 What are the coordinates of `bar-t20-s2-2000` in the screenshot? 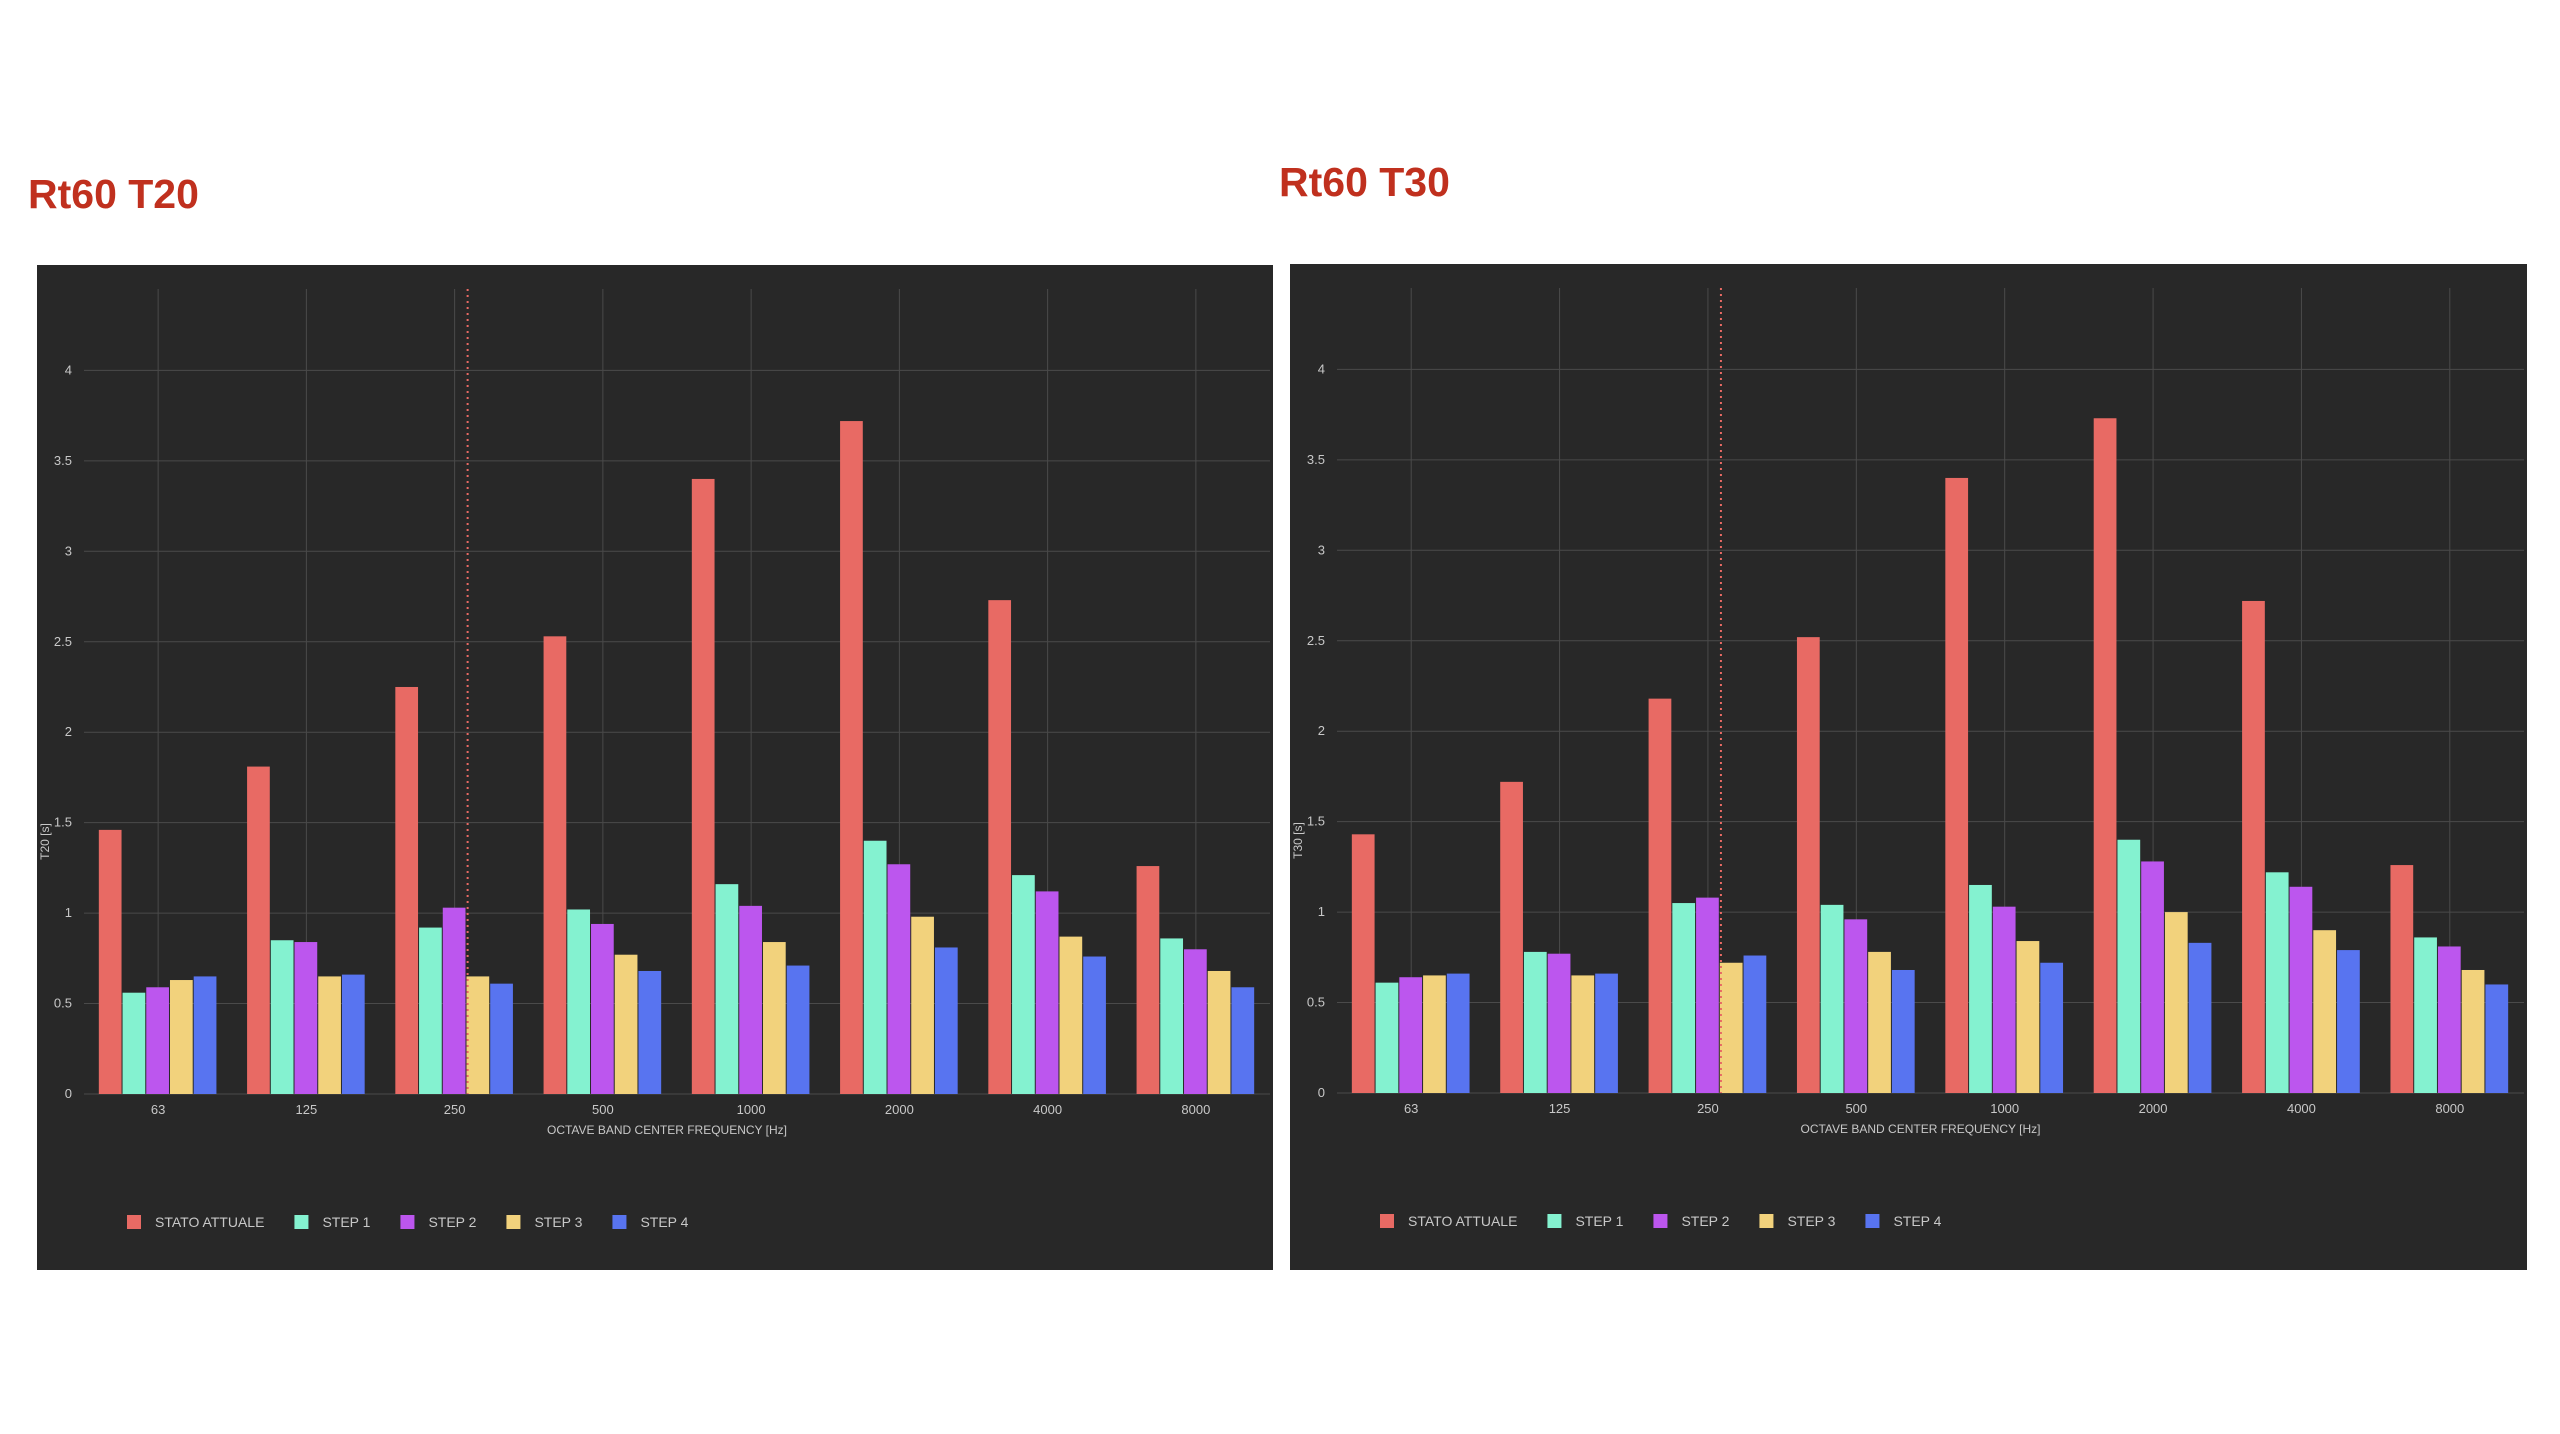 It's located at (875, 967).